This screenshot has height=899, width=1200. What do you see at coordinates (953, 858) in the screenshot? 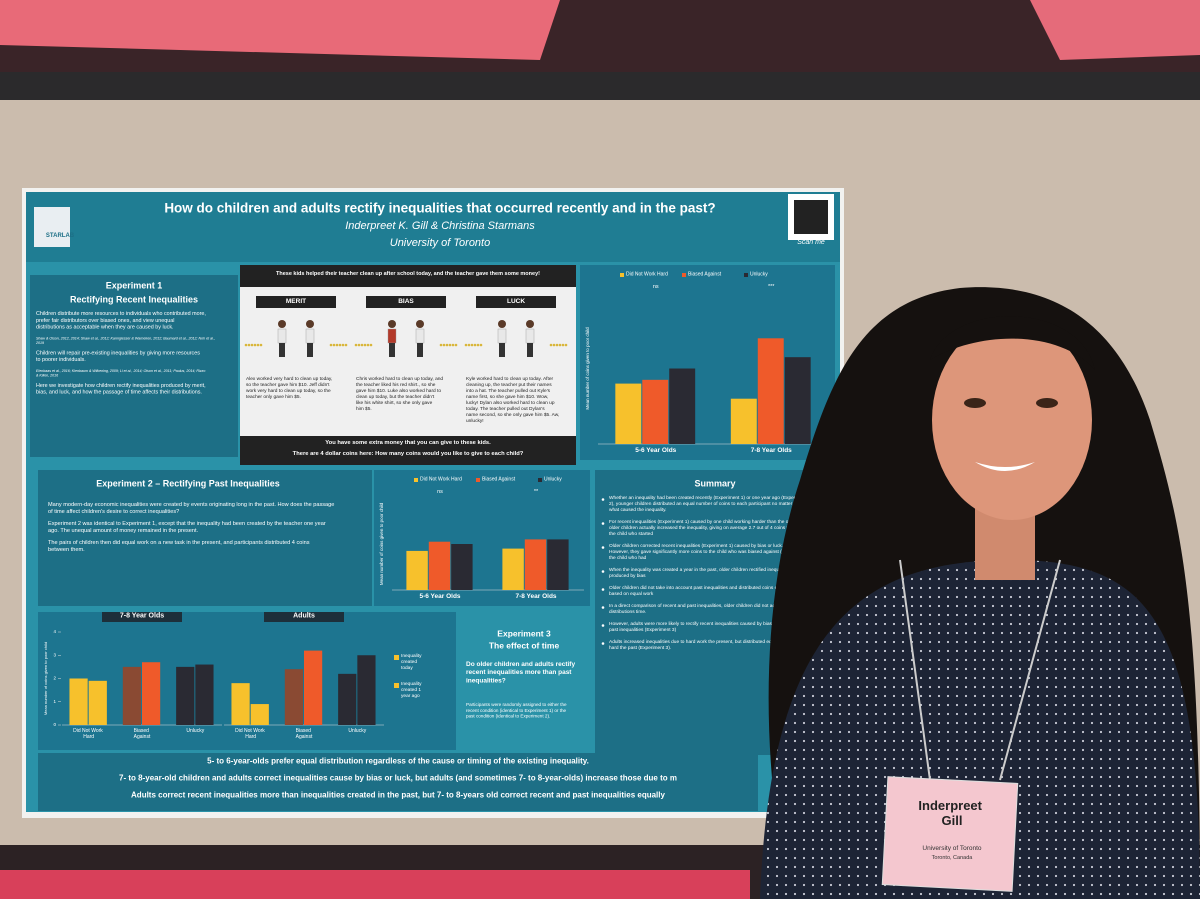
I see `badge-location: Toronto, Canada` at bounding box center [953, 858].